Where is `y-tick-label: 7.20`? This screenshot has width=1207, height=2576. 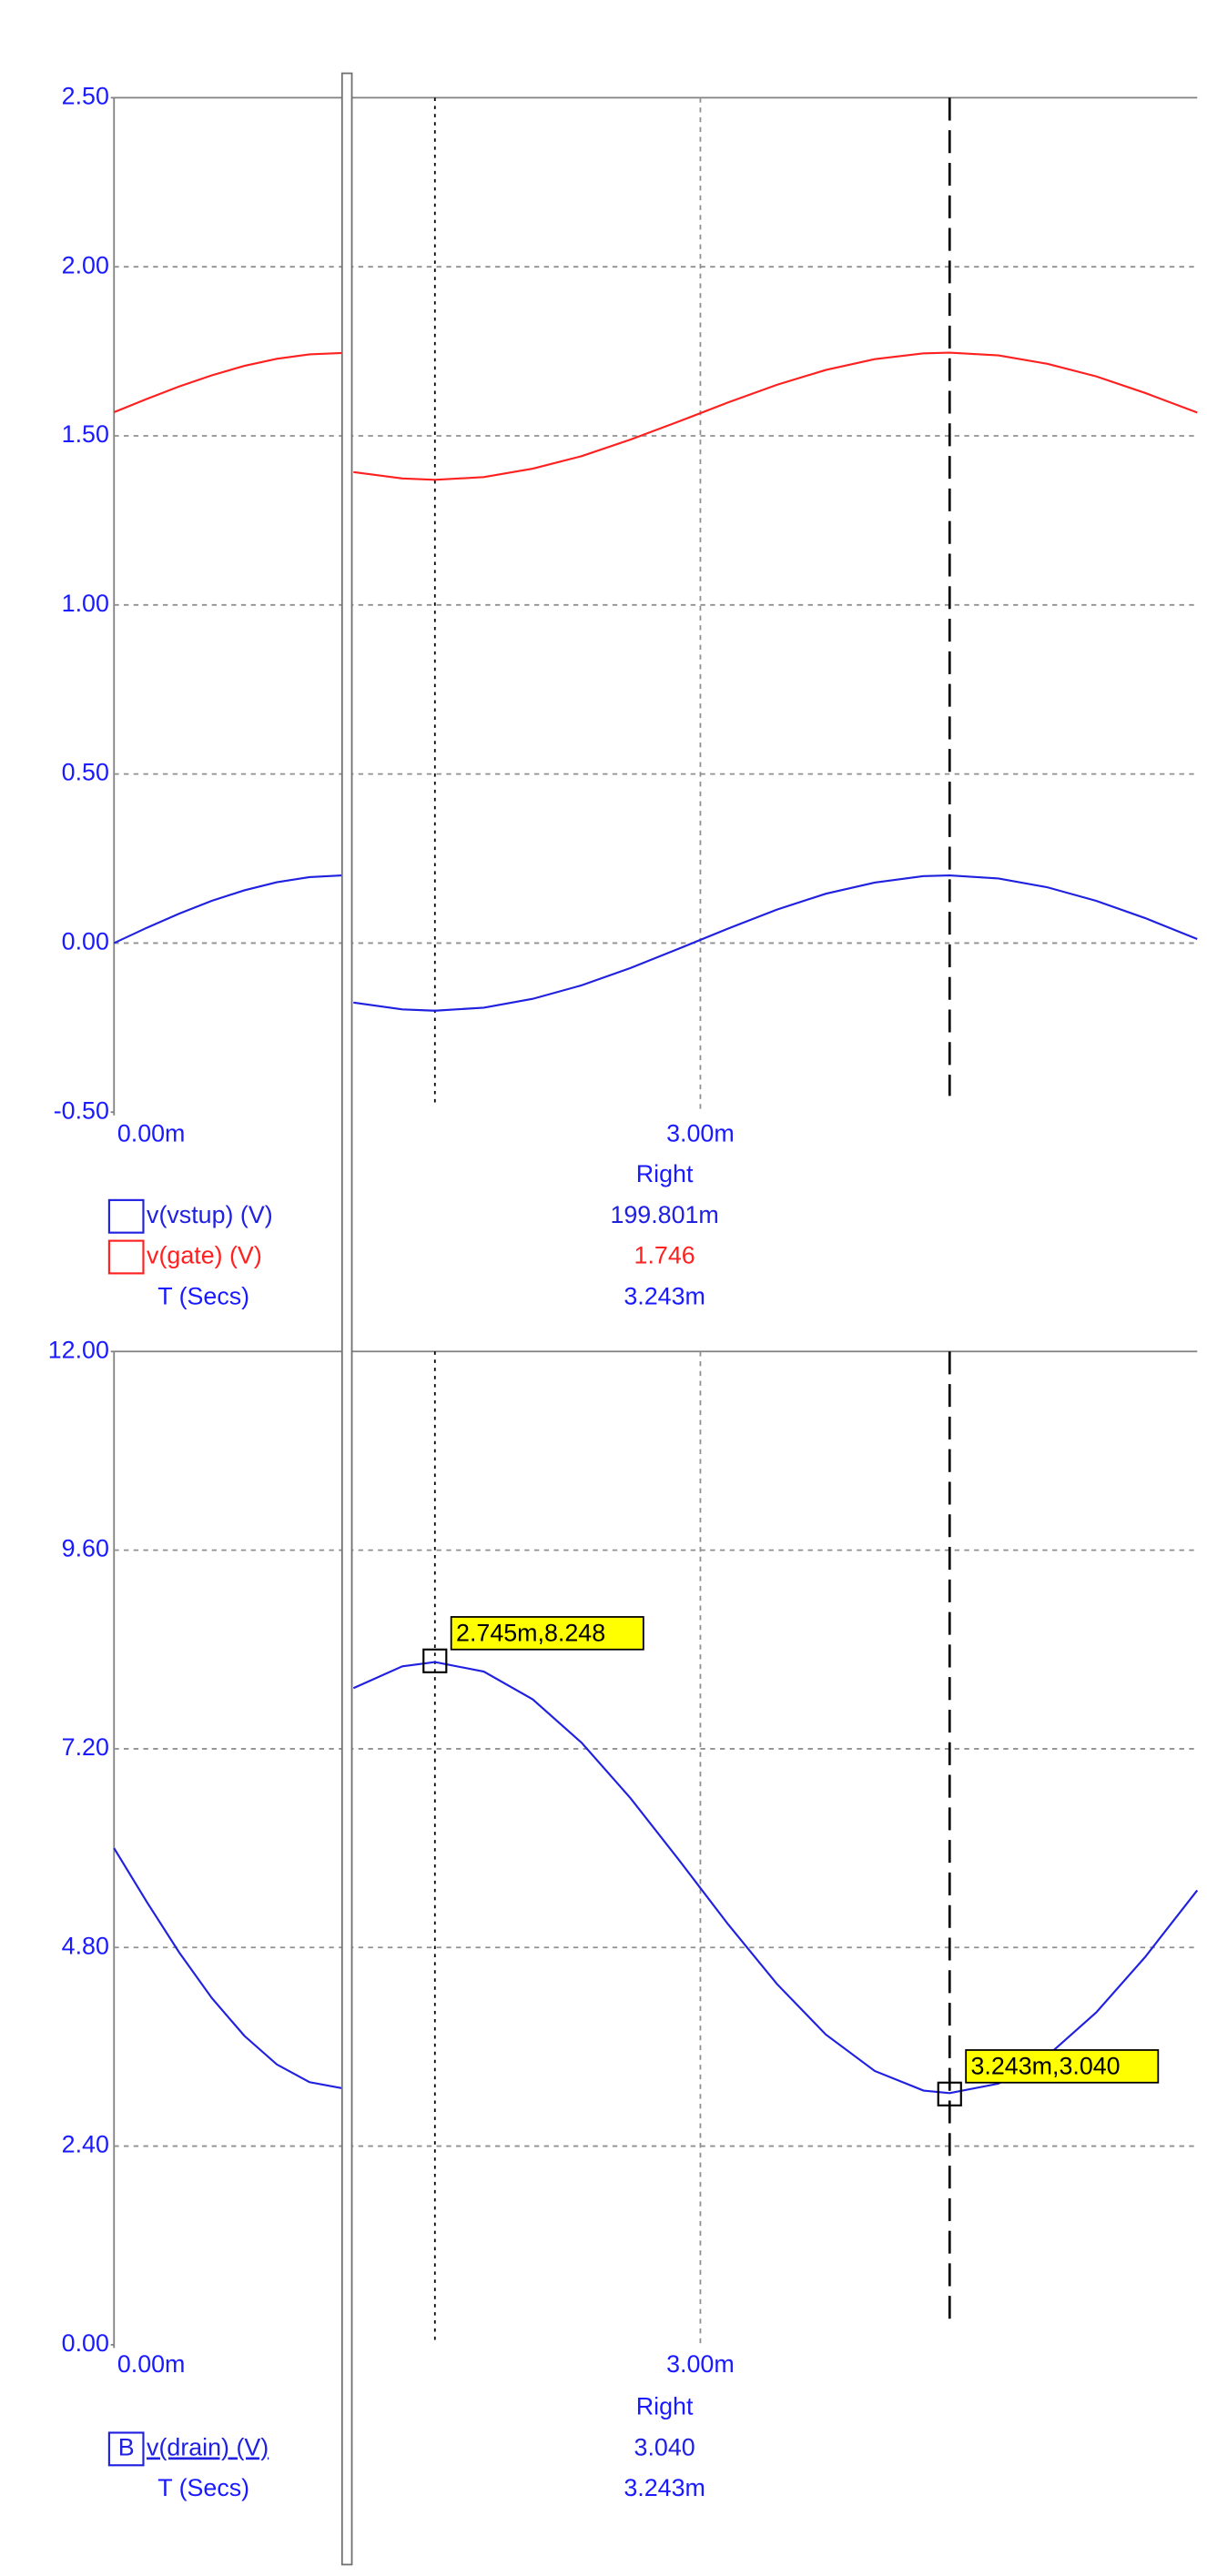 y-tick-label: 7.20 is located at coordinates (85, 1747).